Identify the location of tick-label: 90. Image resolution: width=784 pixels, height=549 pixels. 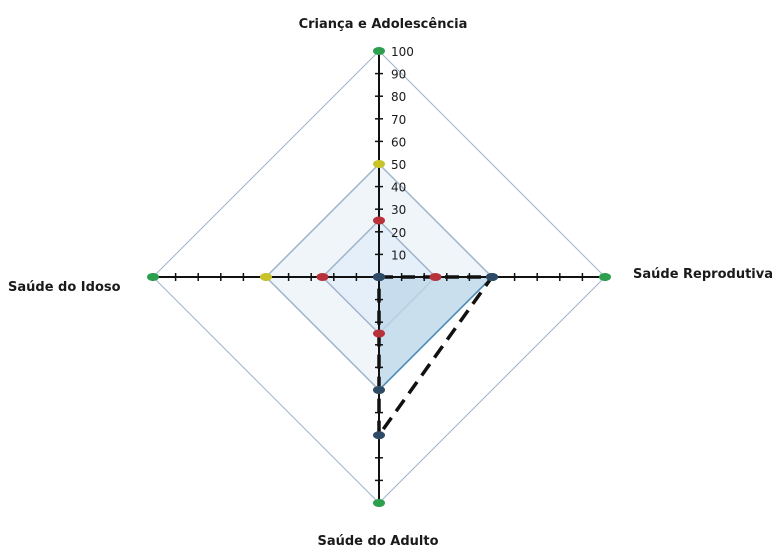
(398, 75).